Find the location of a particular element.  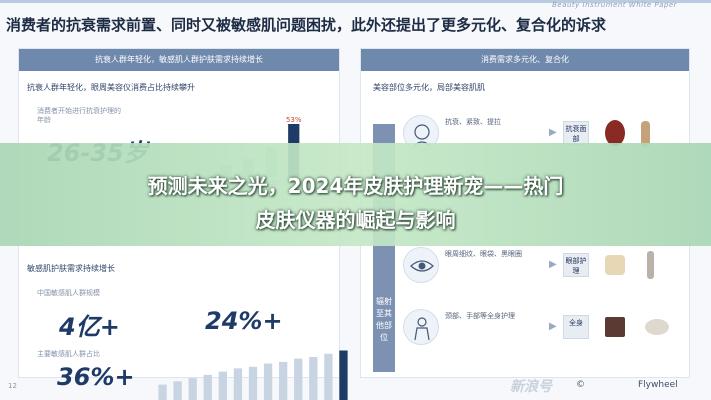

overlay-title-line-1: 预测未来之光，2024年皮肤护理新宠——热门 is located at coordinates (355, 186).